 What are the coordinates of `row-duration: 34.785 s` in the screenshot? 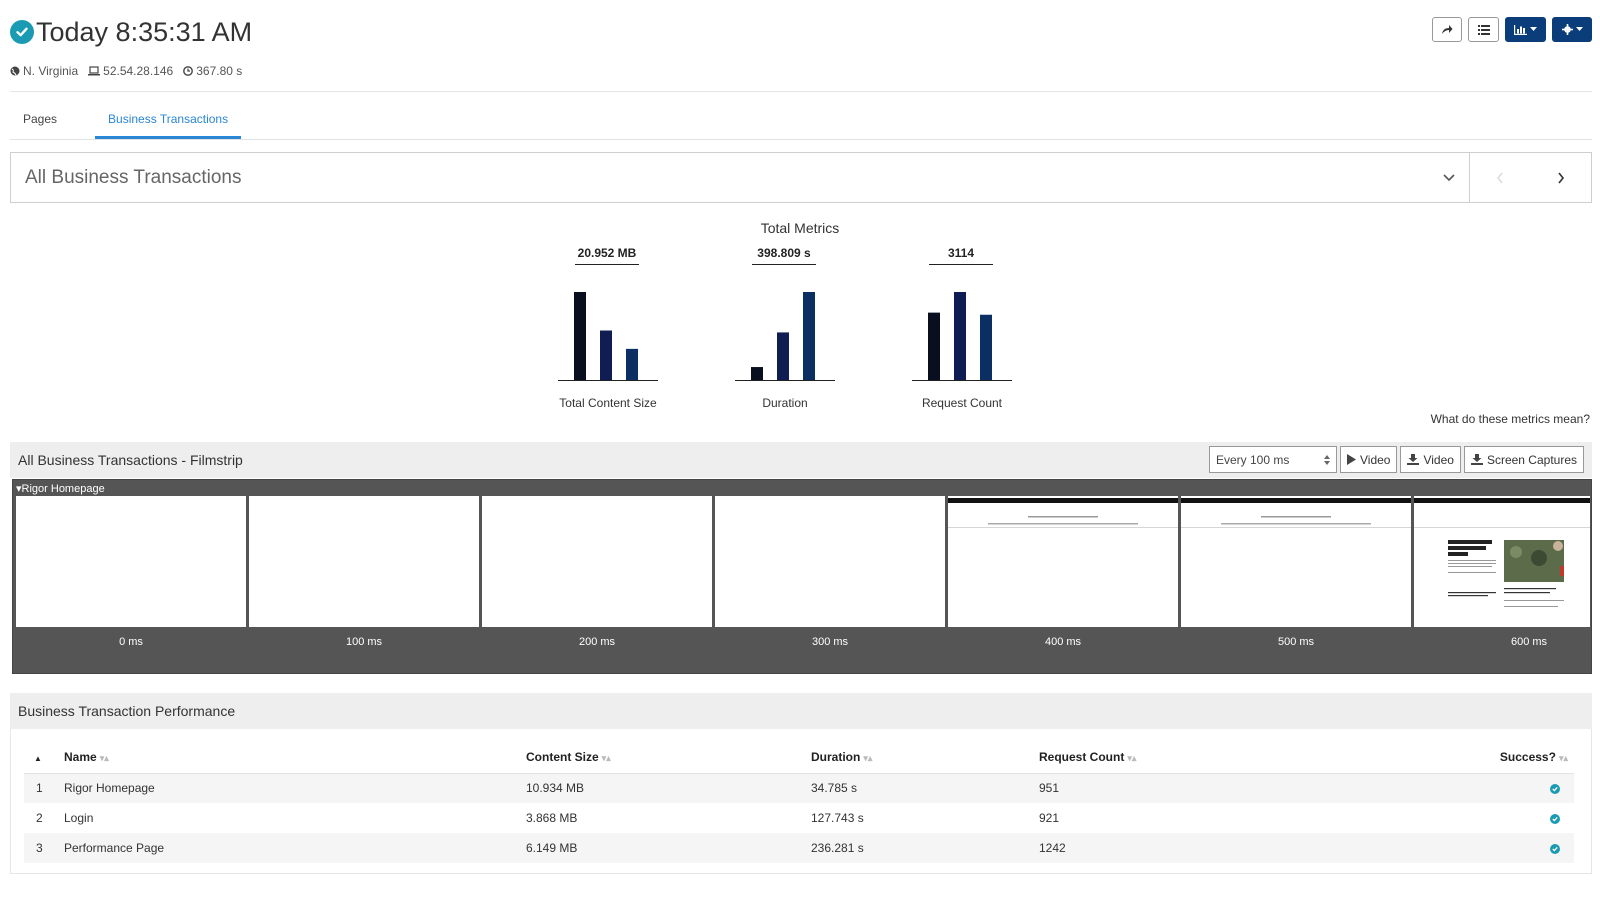 It's located at (925, 788).